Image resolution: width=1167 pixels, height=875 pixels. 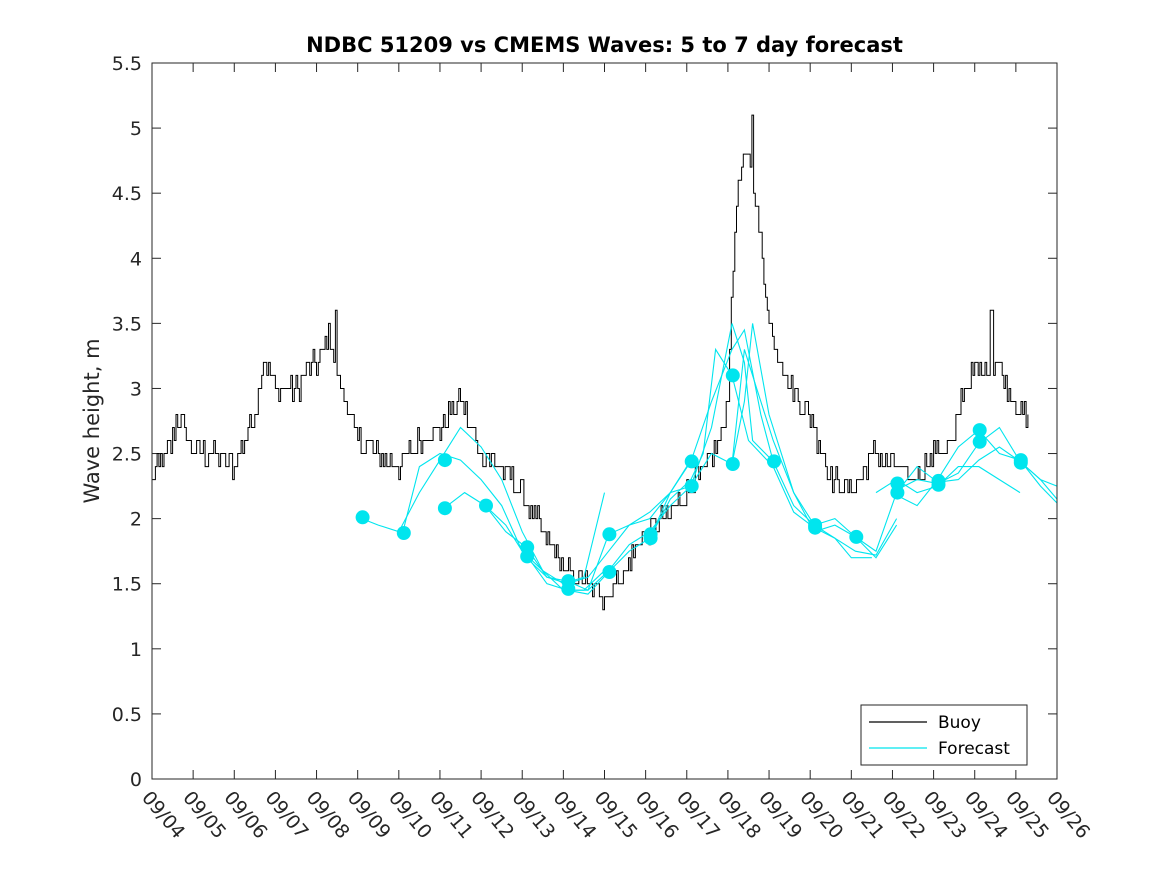 I want to click on legend-box, so click(x=944, y=735).